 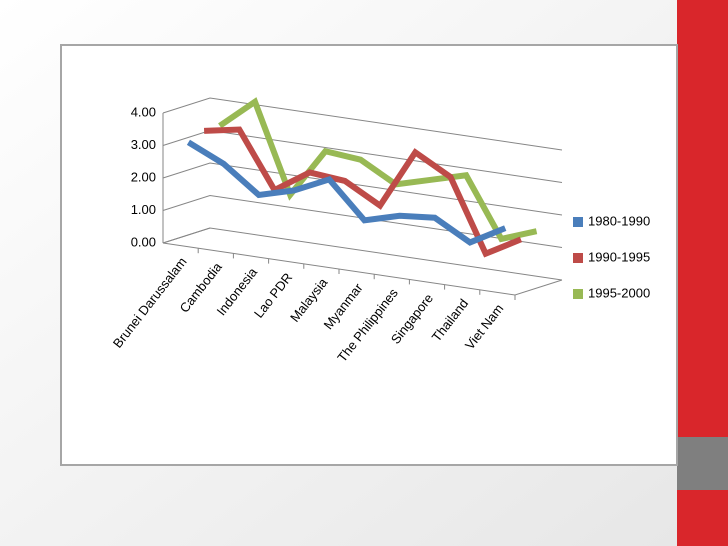 I want to click on y-tick-label: 1.00, so click(x=143, y=209).